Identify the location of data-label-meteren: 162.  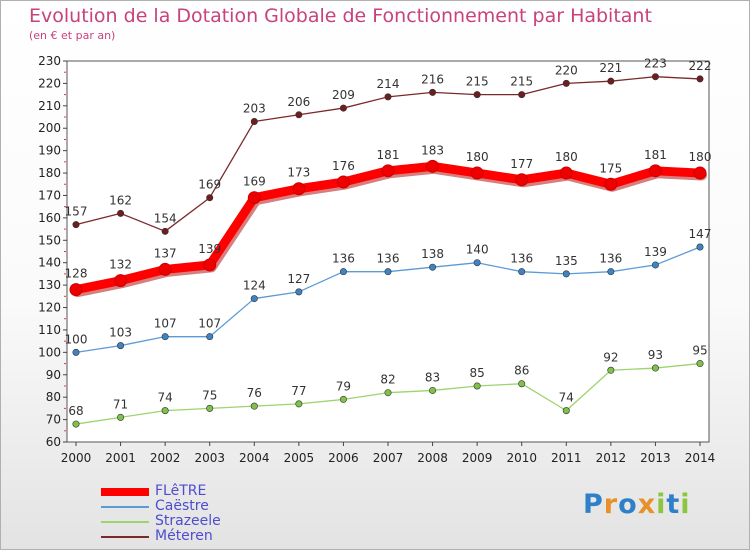
(120, 200).